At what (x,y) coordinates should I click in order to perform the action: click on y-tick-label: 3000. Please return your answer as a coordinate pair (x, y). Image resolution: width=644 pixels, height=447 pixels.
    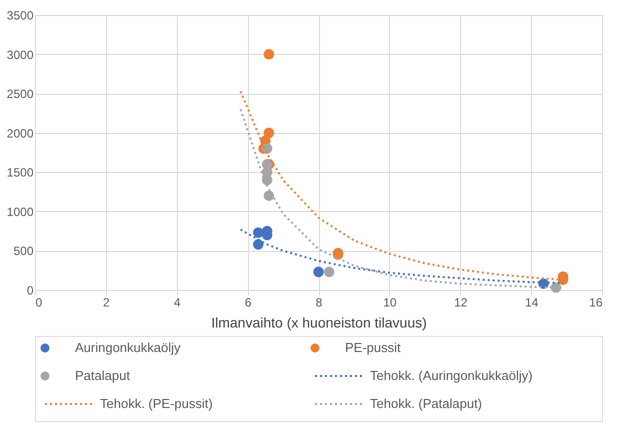
    Looking at the image, I should click on (20, 55).